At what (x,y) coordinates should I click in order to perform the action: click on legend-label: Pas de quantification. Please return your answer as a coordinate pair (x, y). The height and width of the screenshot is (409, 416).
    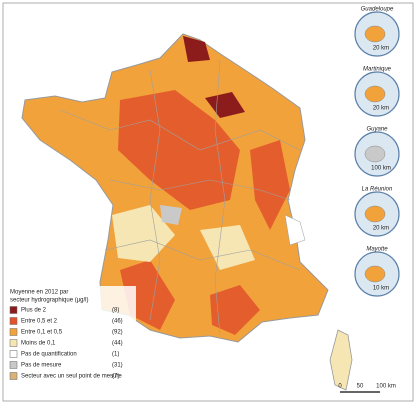
    Looking at the image, I should click on (49, 355).